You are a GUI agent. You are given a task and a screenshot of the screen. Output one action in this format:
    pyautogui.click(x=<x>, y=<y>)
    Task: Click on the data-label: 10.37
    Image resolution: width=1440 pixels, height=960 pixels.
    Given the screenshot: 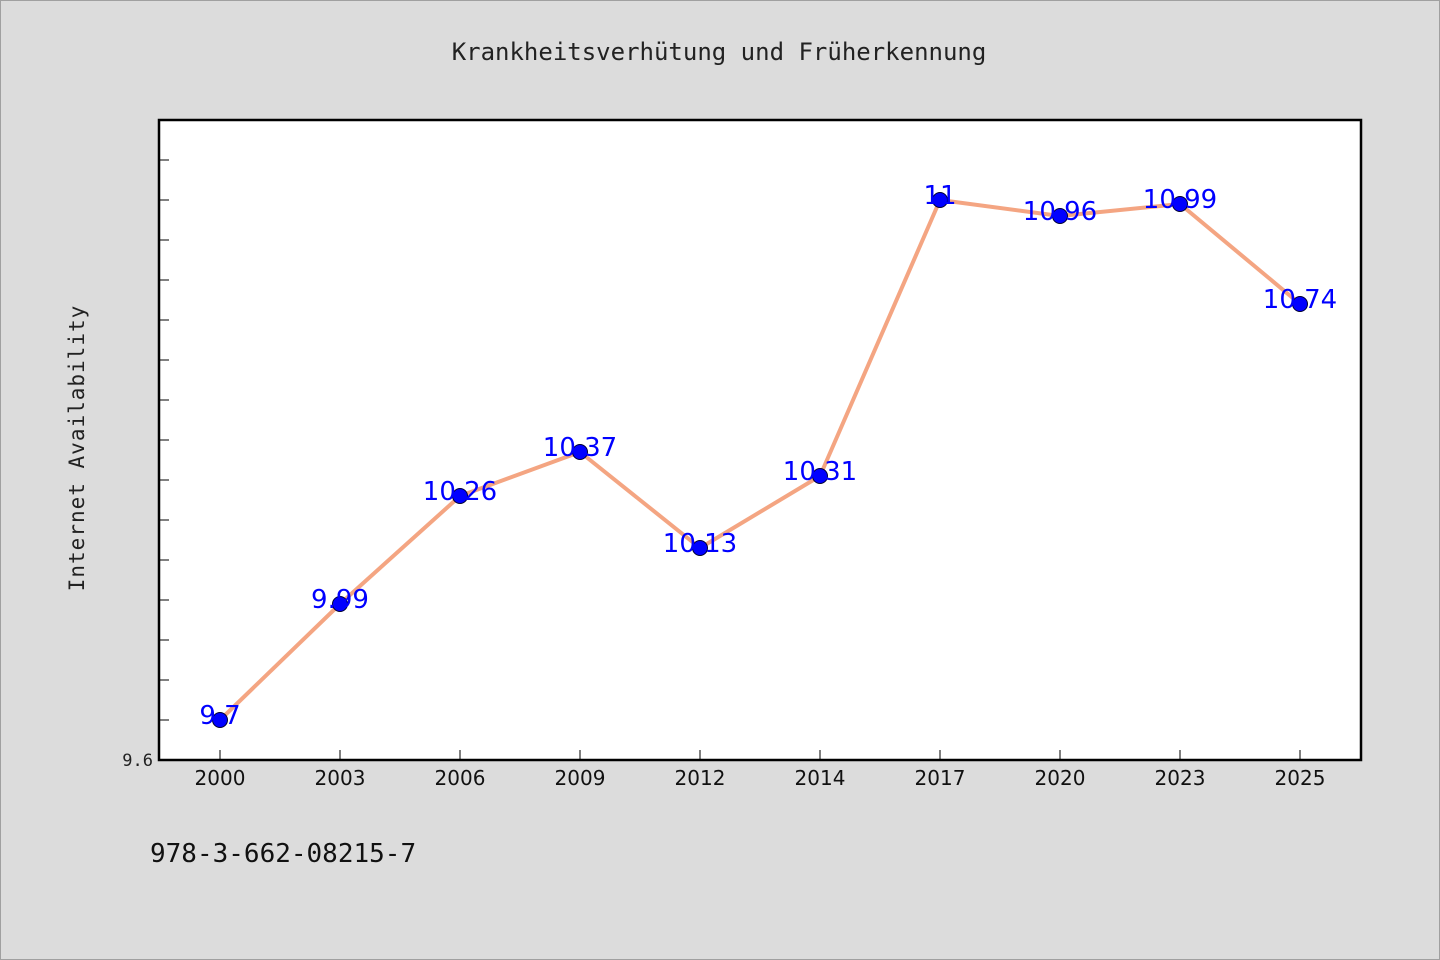 What is the action you would take?
    pyautogui.click(x=580, y=448)
    